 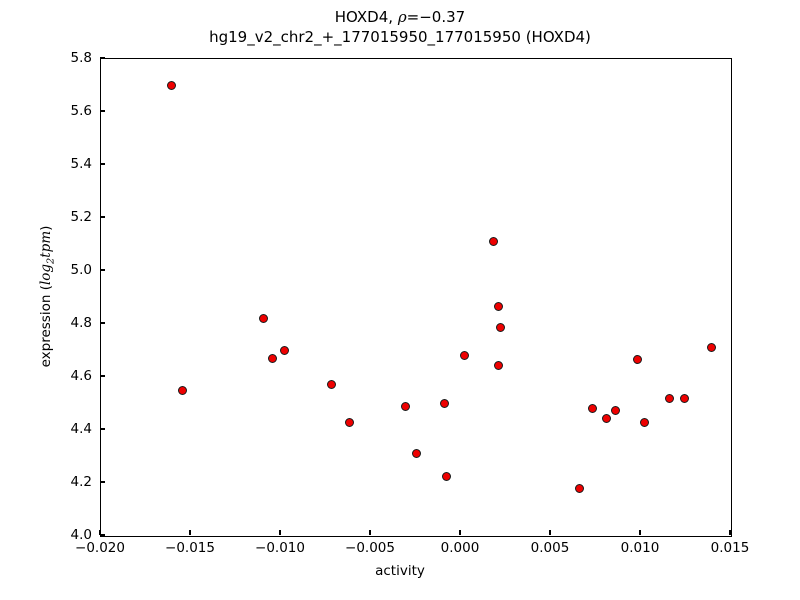 I want to click on y-tick-label: 5.0, so click(x=81, y=270).